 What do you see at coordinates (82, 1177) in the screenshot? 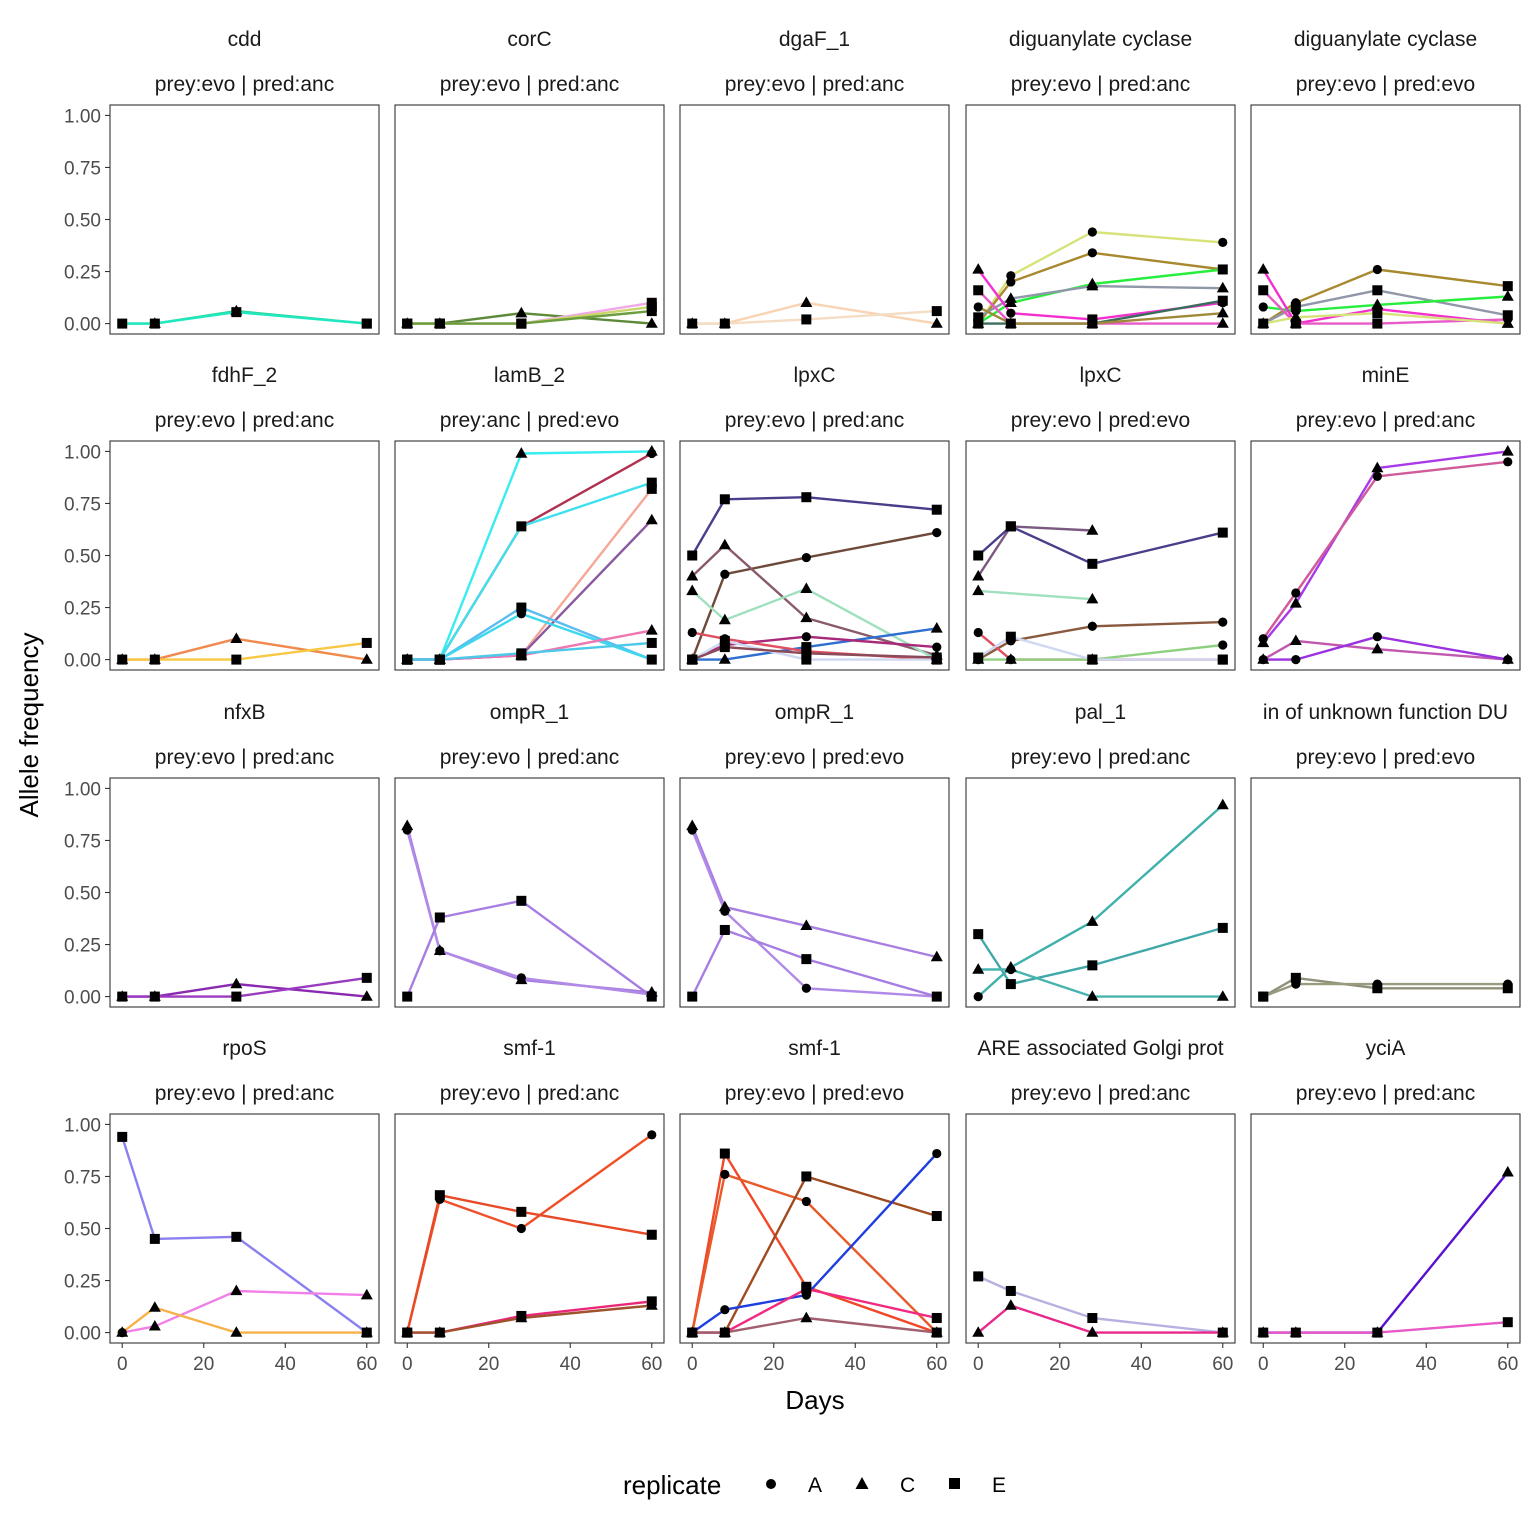
I see `y-tick-label: 0.75` at bounding box center [82, 1177].